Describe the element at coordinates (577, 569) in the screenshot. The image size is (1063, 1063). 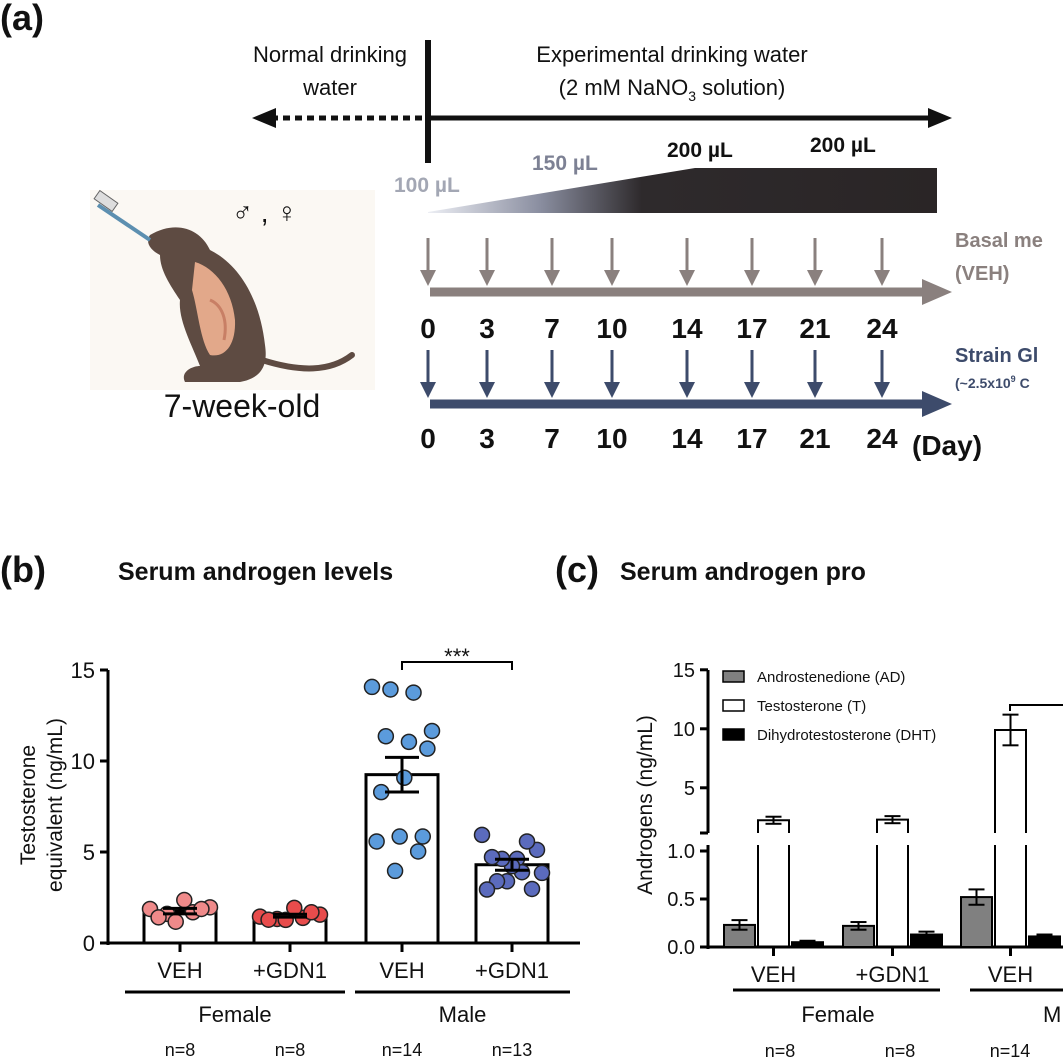
I see `panel-c-label: (c)` at that location.